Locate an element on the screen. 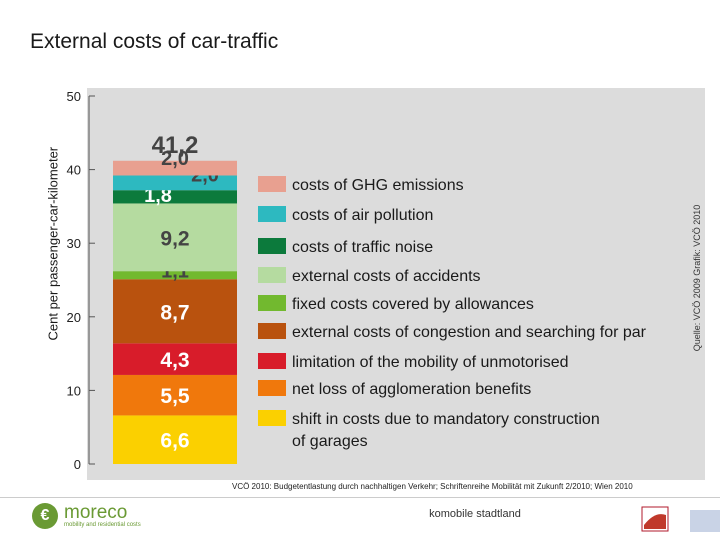  partner-flag-icon is located at coordinates (655, 519).